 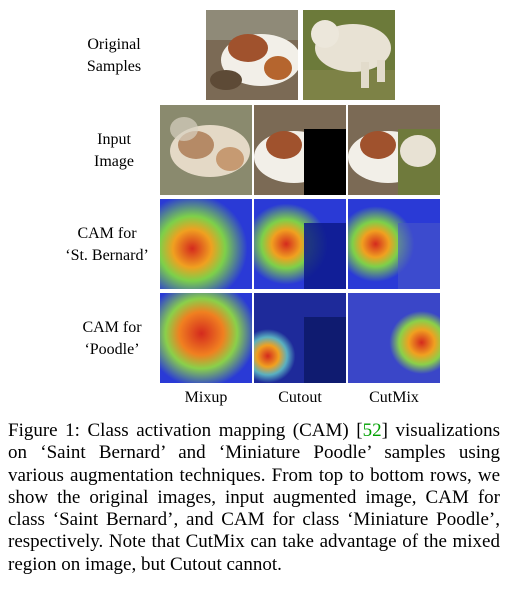 I want to click on row-label-input-line1: Input, so click(x=114, y=139).